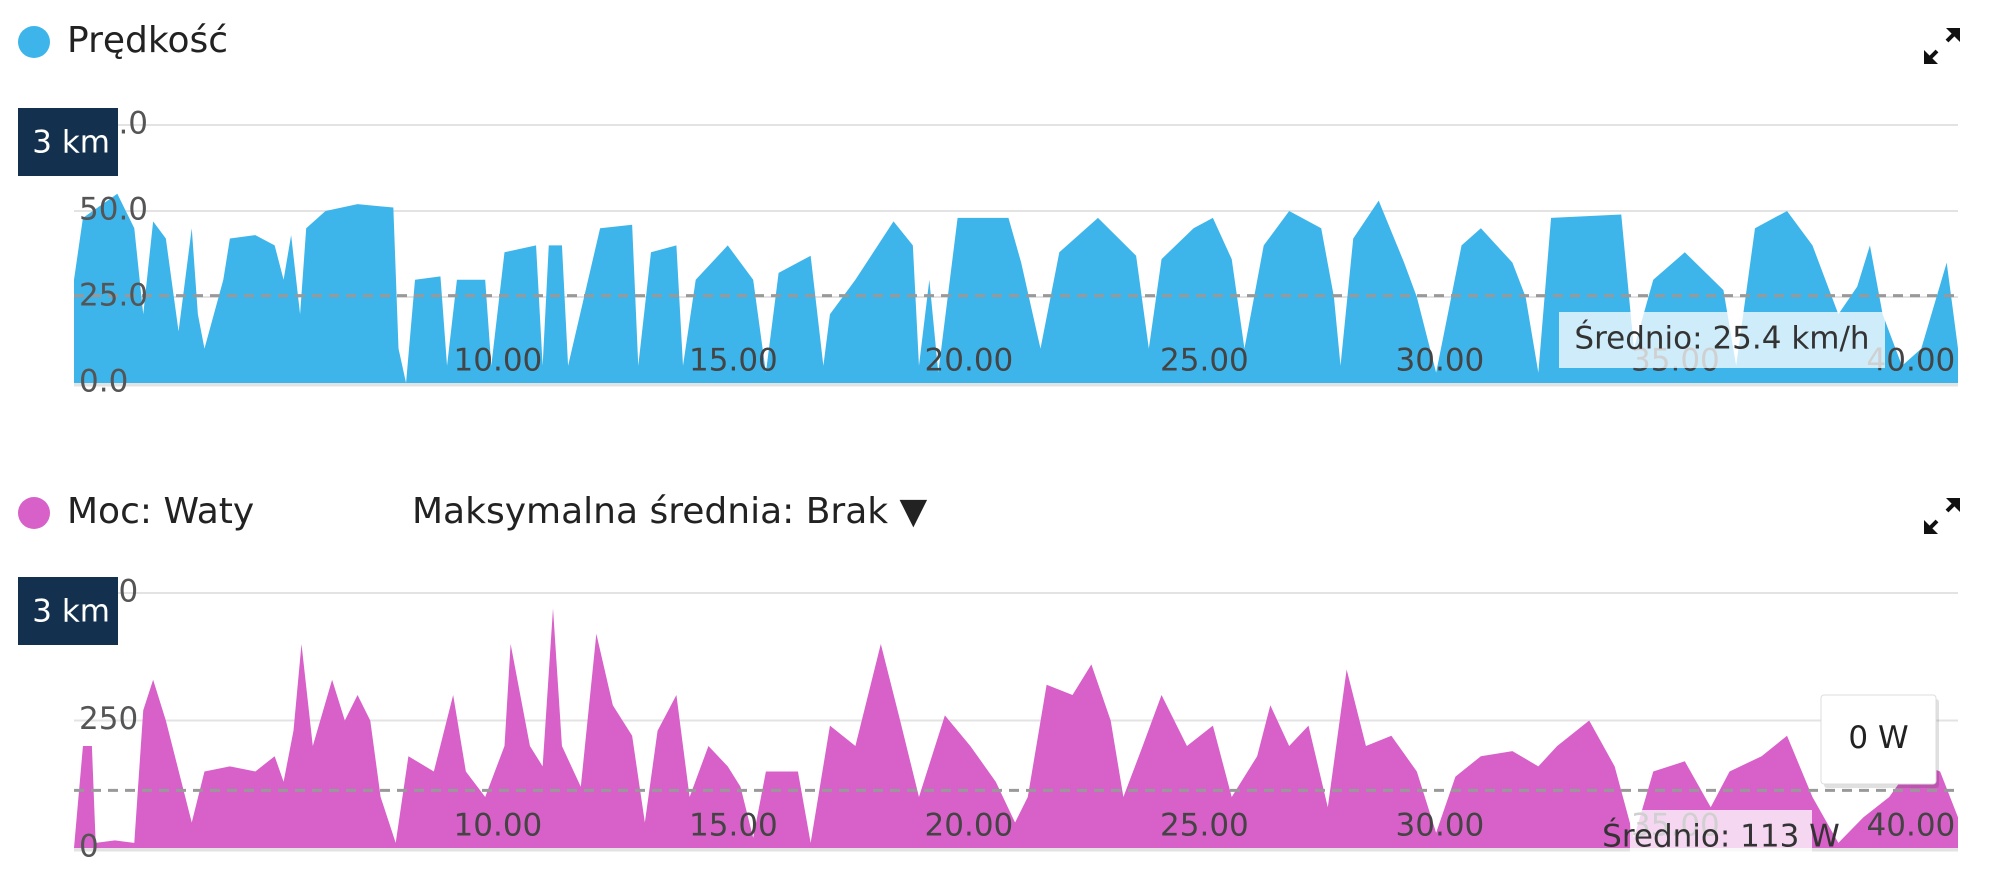 This screenshot has height=880, width=2000. I want to click on average-label: Średnio: 25.4 km/h, so click(1721, 338).